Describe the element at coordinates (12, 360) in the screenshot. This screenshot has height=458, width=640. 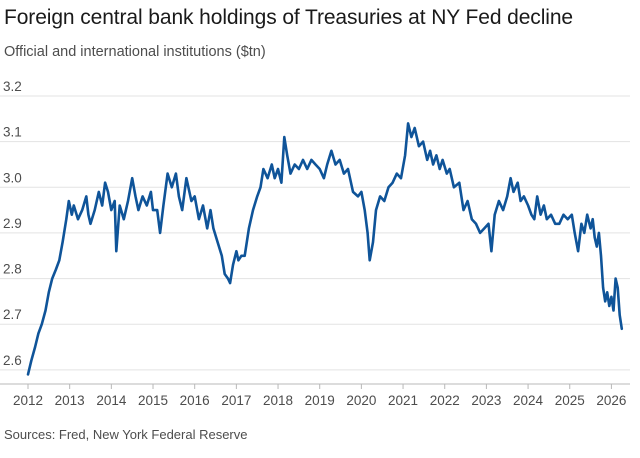
I see `y-tick-label: 2.6` at that location.